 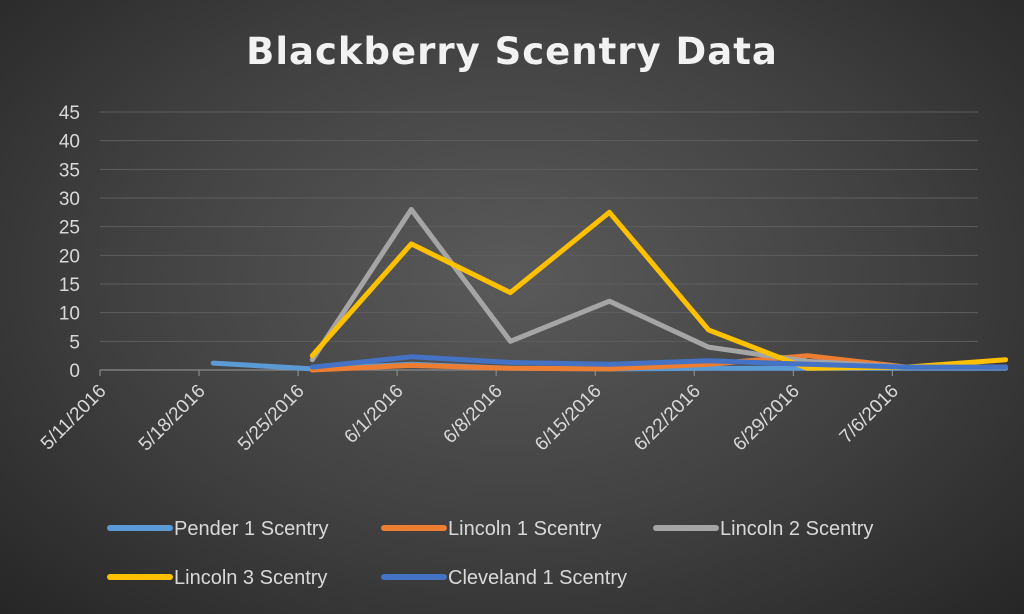 What do you see at coordinates (537, 578) in the screenshot?
I see `legend-label: Cleveland 1 Scentry` at bounding box center [537, 578].